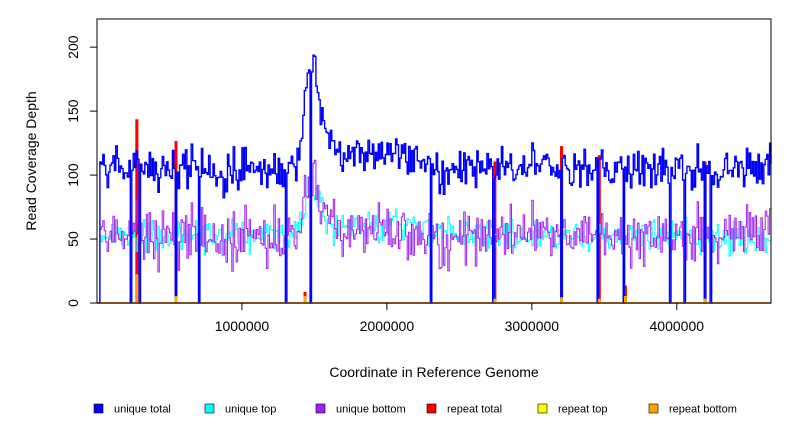 The height and width of the screenshot is (432, 792). Describe the element at coordinates (474, 410) in the screenshot. I see `legend-label: repeat total` at that location.